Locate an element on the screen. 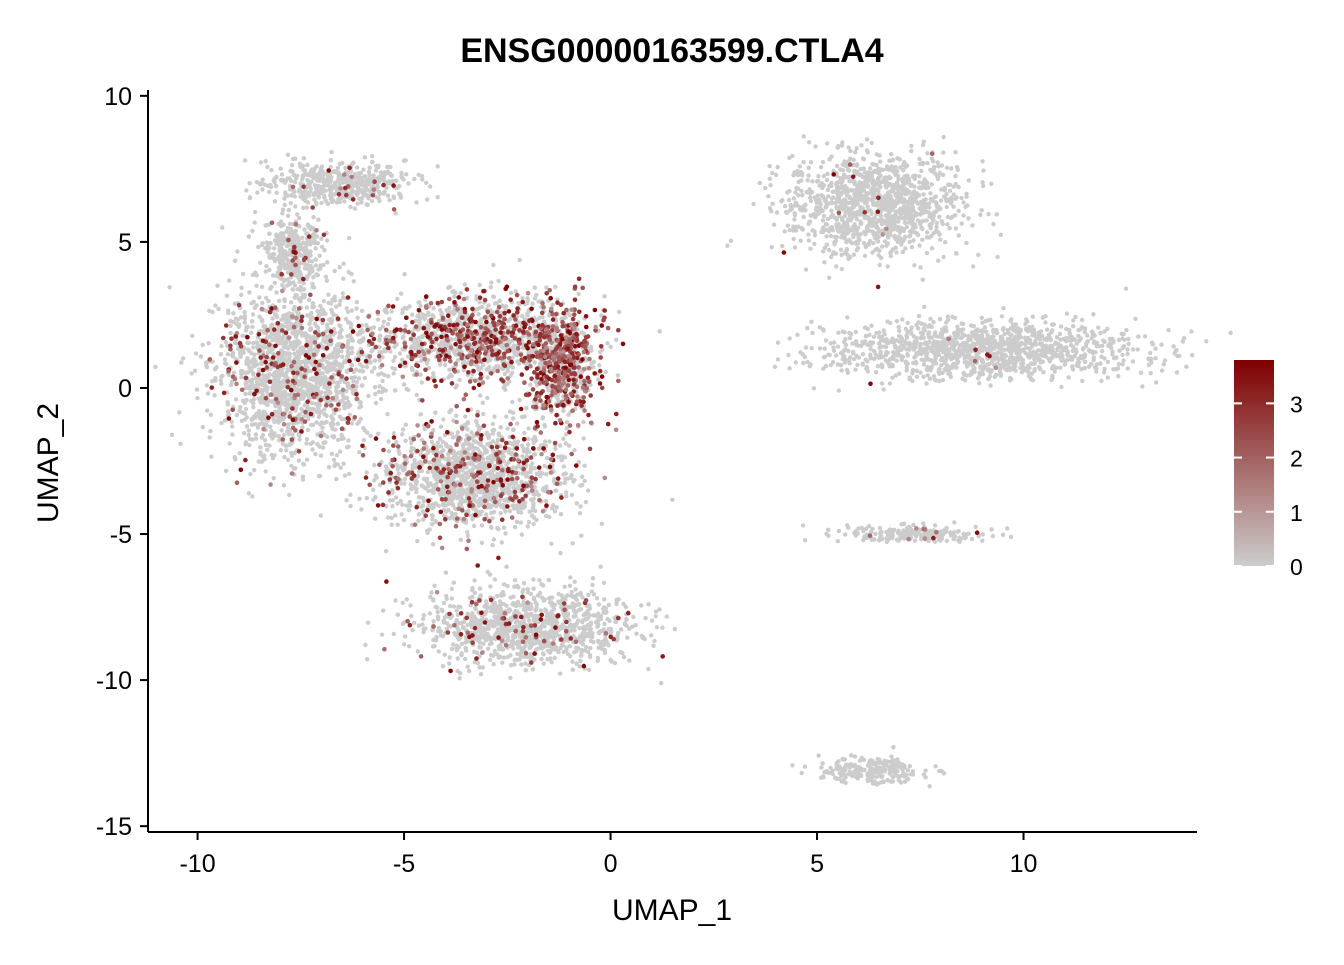 The image size is (1344, 965). chart-title: ENSG00000163599.CTLA4 is located at coordinates (671, 51).